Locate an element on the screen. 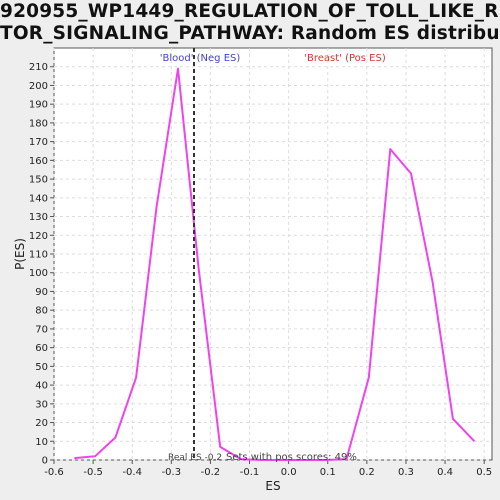 The image size is (500, 500). y-tick-label: 20 is located at coordinates (41, 423).